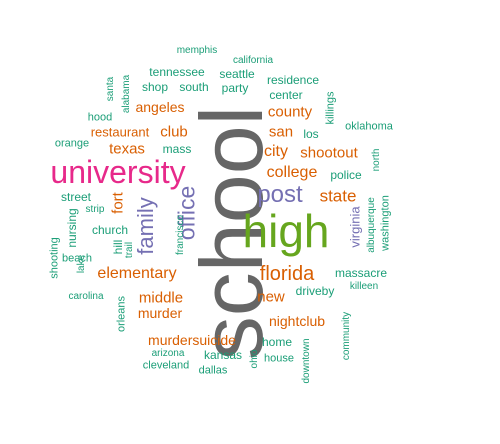  Describe the element at coordinates (168, 353) in the screenshot. I see `word-arizona: arizona` at that location.